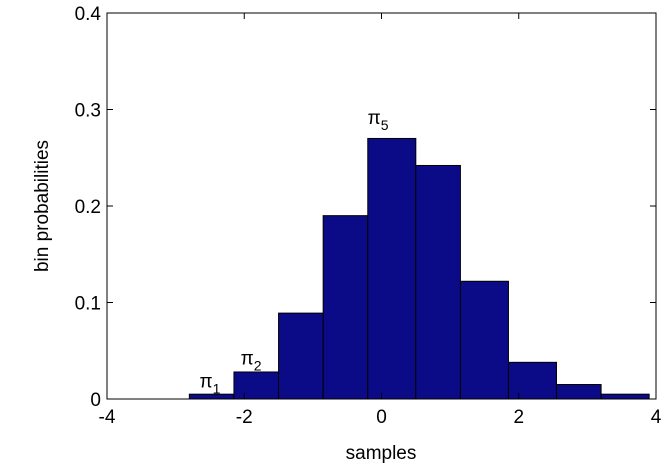 The height and width of the screenshot is (470, 664). Describe the element at coordinates (518, 417) in the screenshot. I see `x-tick-label-3: 2` at that location.